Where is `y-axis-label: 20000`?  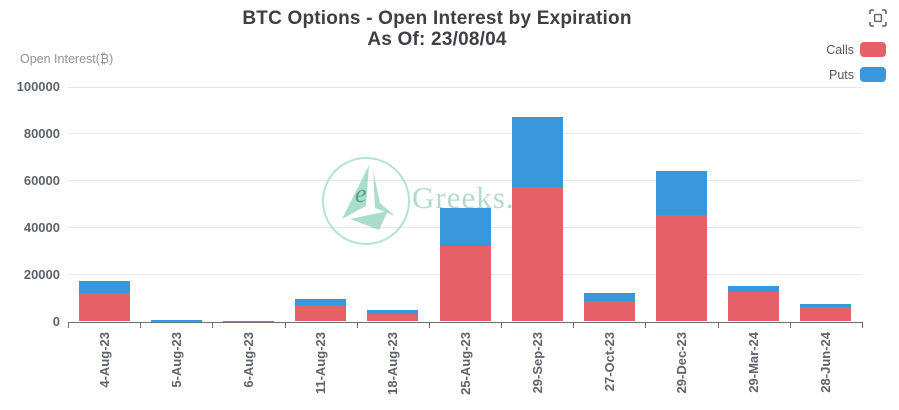 y-axis-label: 20000 is located at coordinates (41, 274).